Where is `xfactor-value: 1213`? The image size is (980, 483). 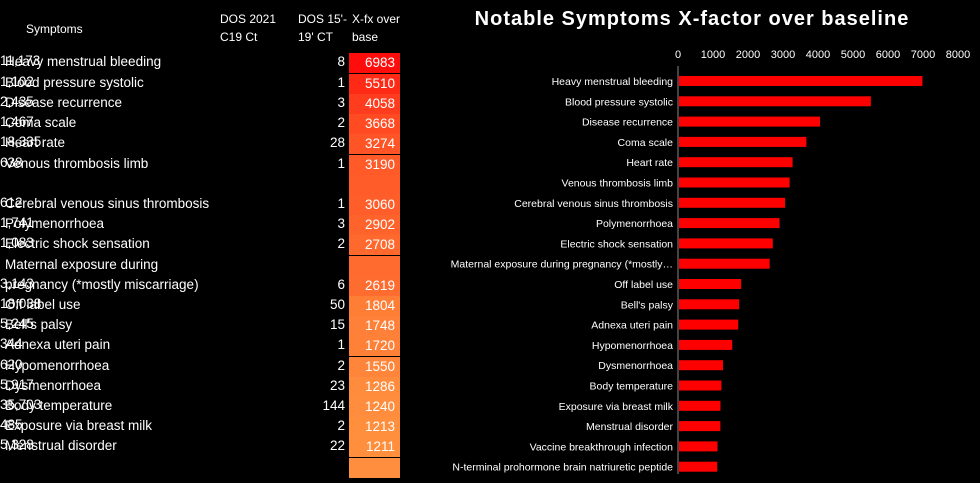
xfactor-value: 1213 is located at coordinates (374, 427).